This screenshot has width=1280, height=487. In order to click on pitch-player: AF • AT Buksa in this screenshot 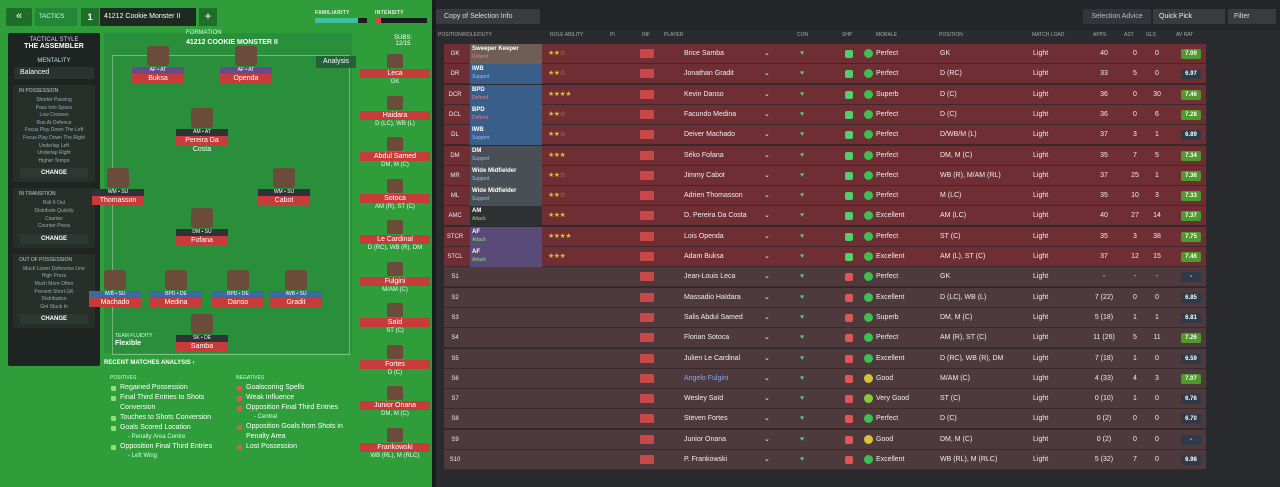, I will do `click(158, 64)`.